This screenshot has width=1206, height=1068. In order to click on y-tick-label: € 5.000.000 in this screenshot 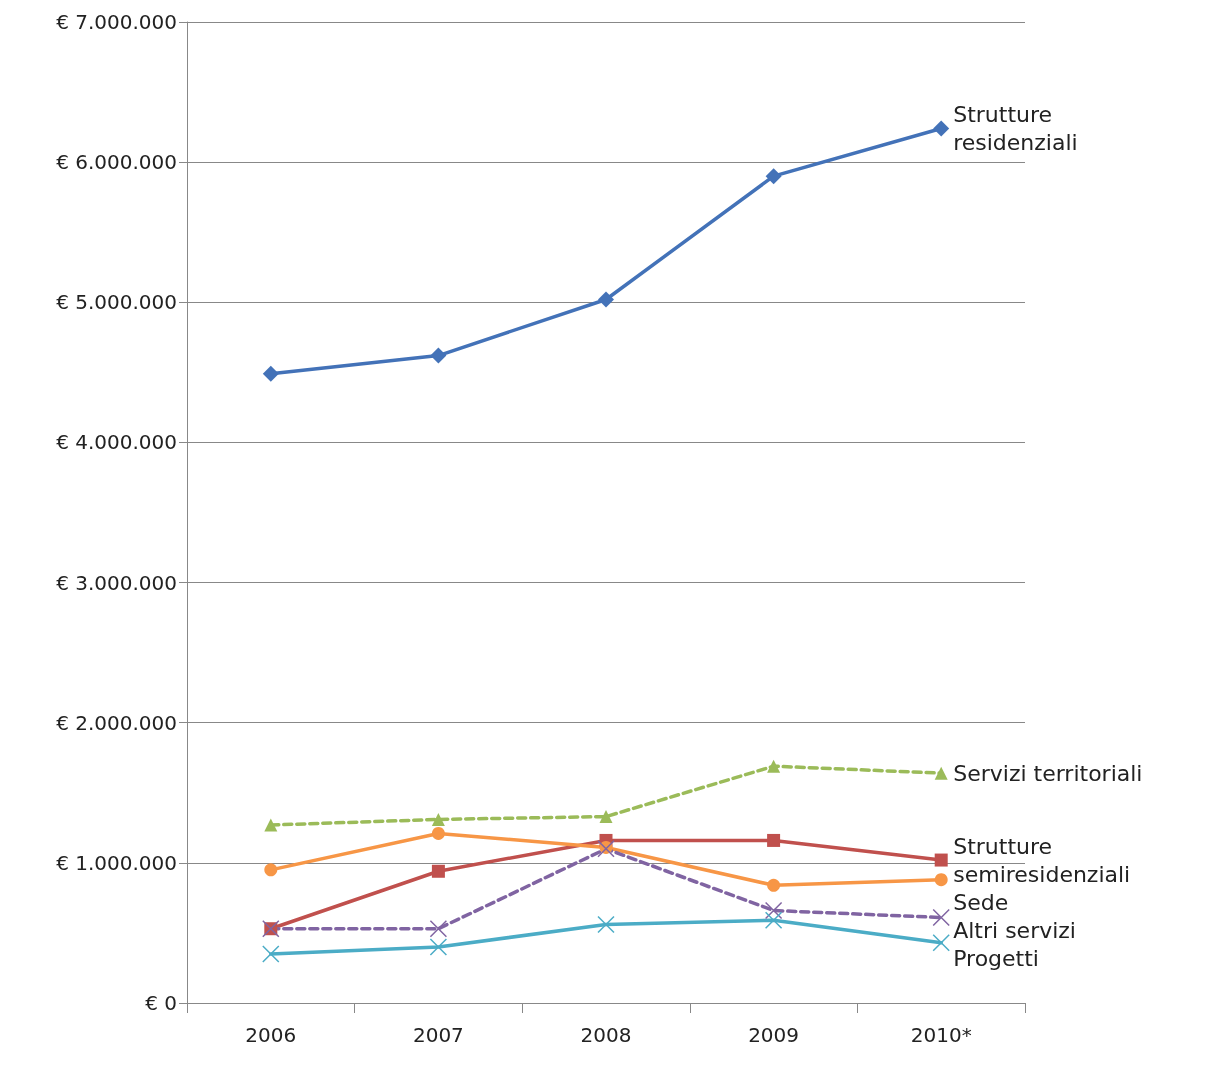, I will do `click(116, 302)`.